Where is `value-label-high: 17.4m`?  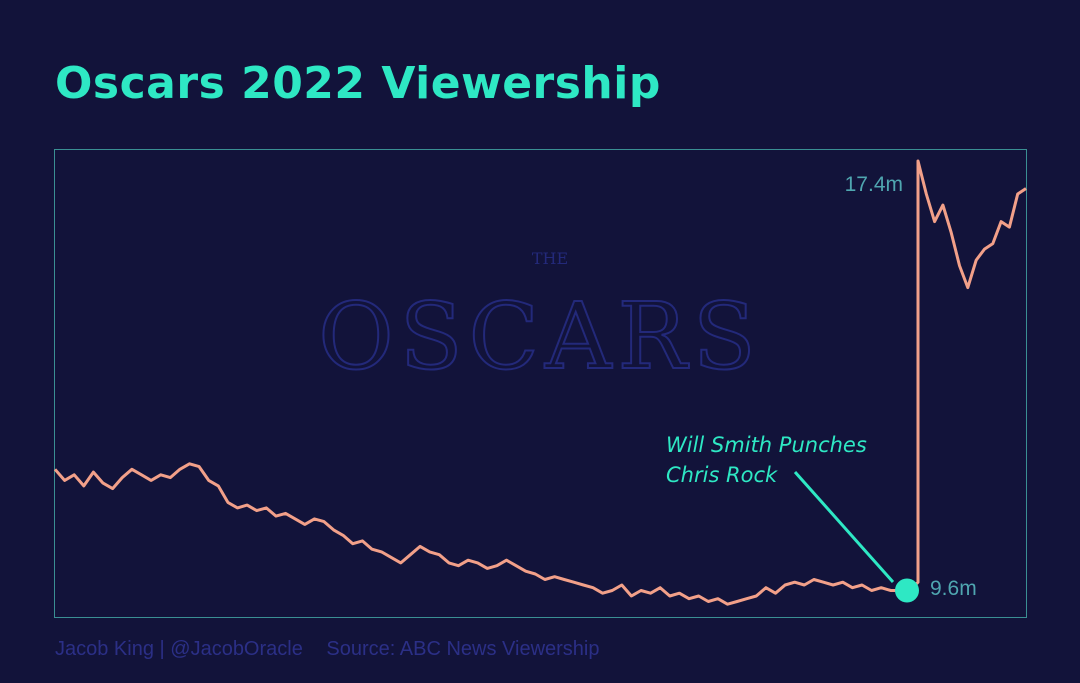 value-label-high: 17.4m is located at coordinates (874, 184).